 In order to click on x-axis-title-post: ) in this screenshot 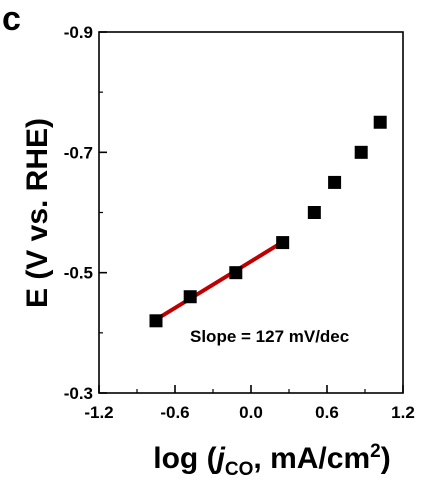, I will do `click(386, 458)`.